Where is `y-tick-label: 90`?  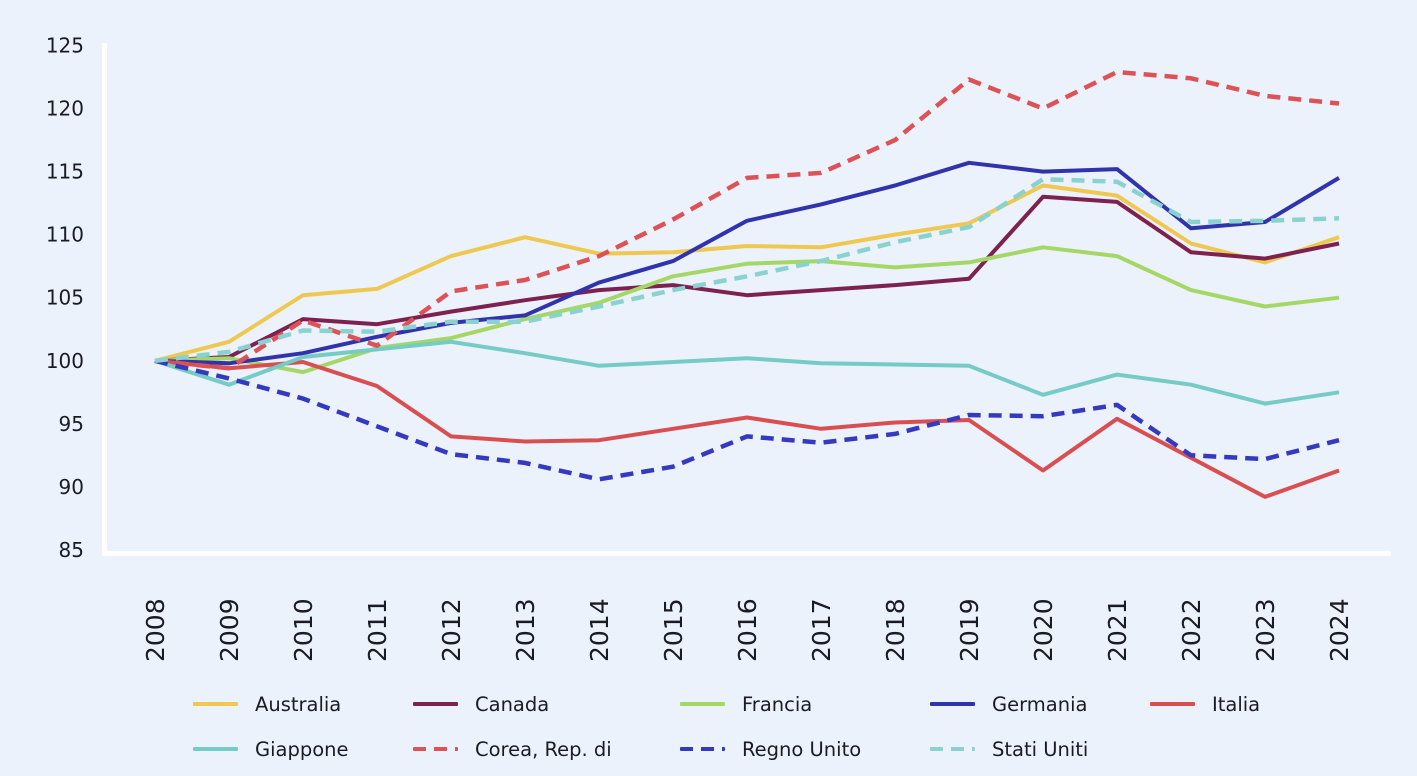
y-tick-label: 90 is located at coordinates (71, 487).